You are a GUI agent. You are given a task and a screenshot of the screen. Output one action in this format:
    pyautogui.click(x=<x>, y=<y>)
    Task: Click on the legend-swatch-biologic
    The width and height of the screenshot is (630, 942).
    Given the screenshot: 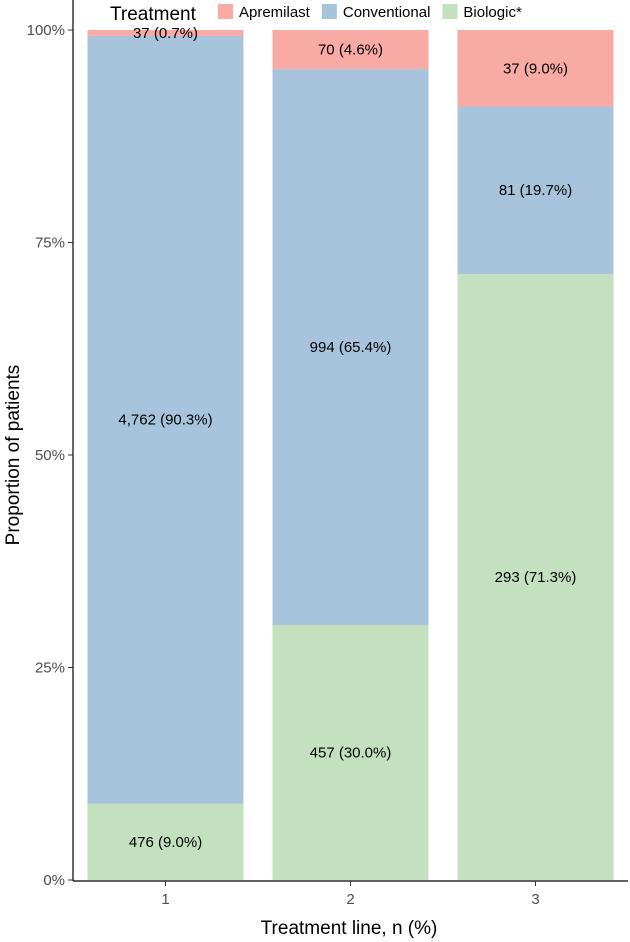 What is the action you would take?
    pyautogui.click(x=450, y=11)
    